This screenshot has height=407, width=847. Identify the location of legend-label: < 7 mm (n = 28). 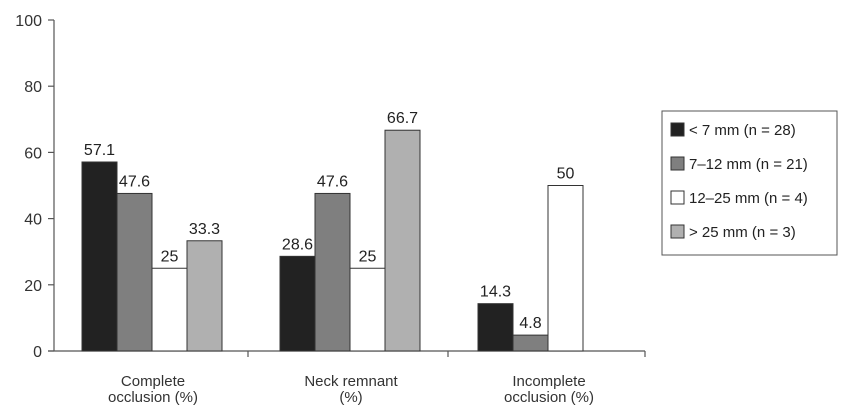
(742, 130).